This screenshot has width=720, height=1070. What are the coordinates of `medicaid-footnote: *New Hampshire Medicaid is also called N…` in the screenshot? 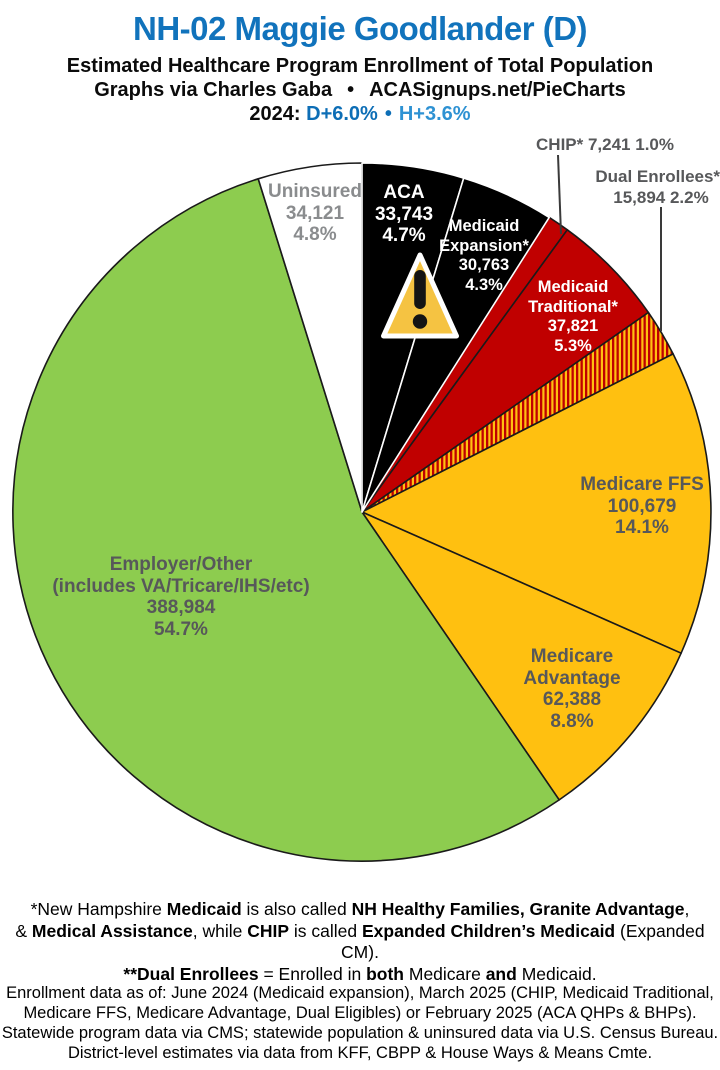 It's located at (360, 942).